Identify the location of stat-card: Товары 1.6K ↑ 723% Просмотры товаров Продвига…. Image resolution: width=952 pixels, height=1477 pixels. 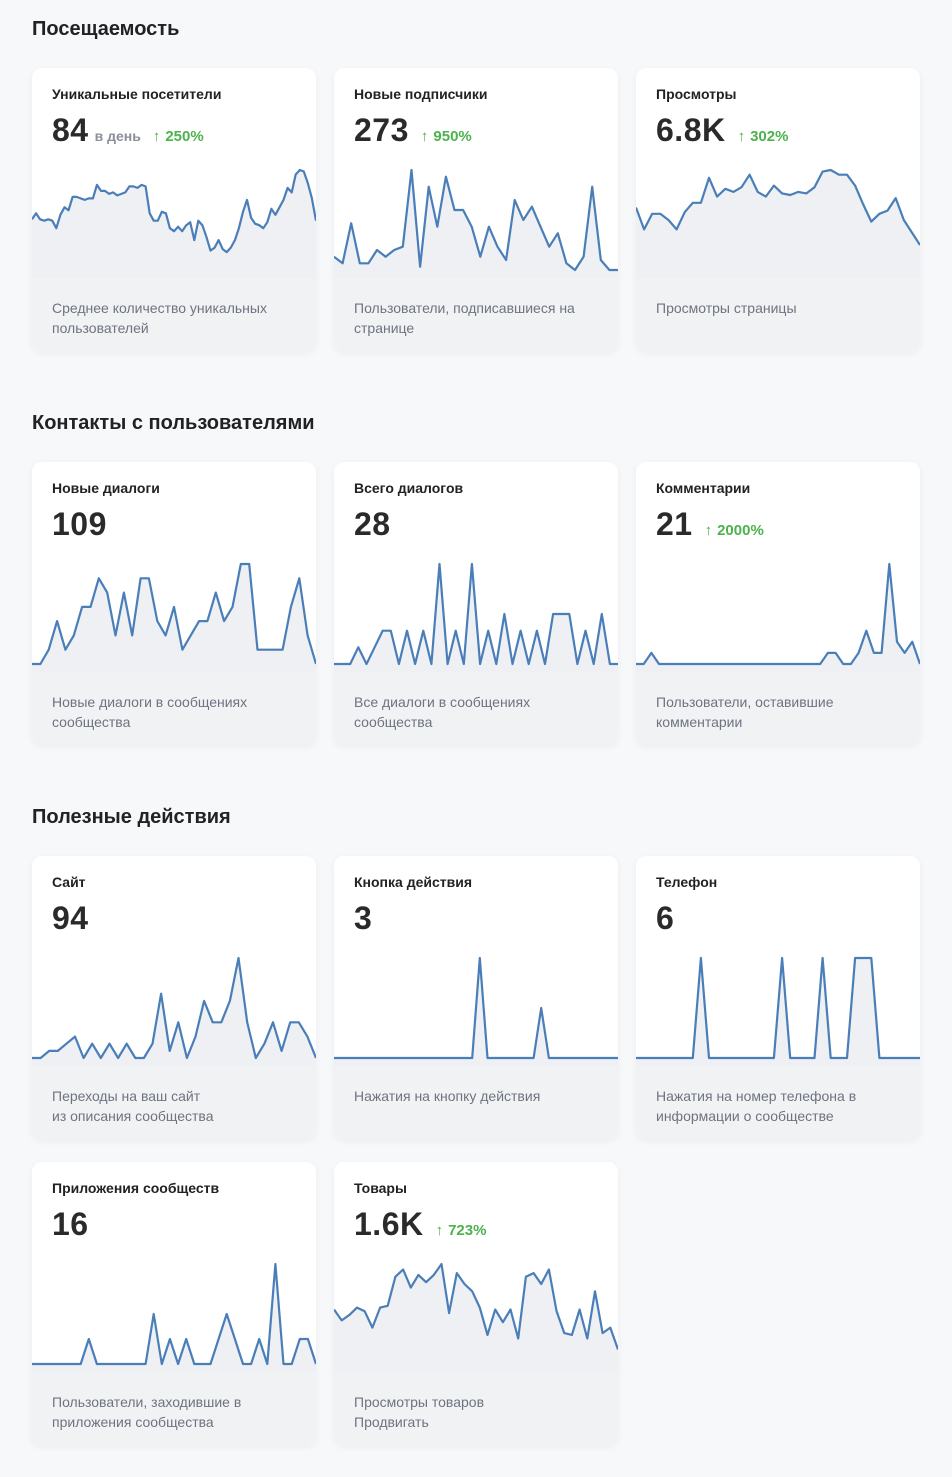
(476, 1303).